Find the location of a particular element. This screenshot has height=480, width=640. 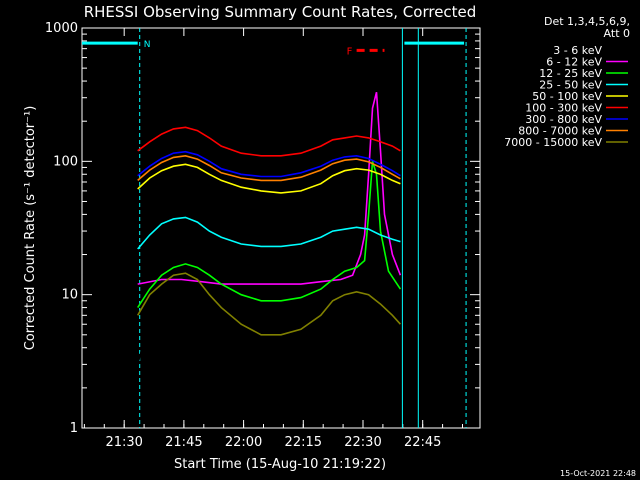

legend-label: 300 - 800 keV is located at coordinates (563, 119).